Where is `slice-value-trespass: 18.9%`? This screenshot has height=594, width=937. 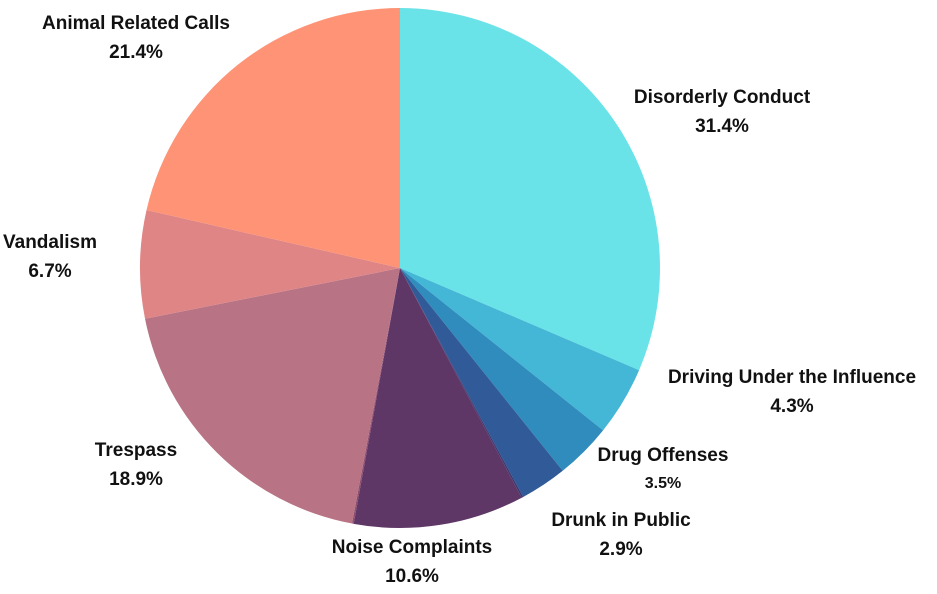 slice-value-trespass: 18.9% is located at coordinates (136, 479).